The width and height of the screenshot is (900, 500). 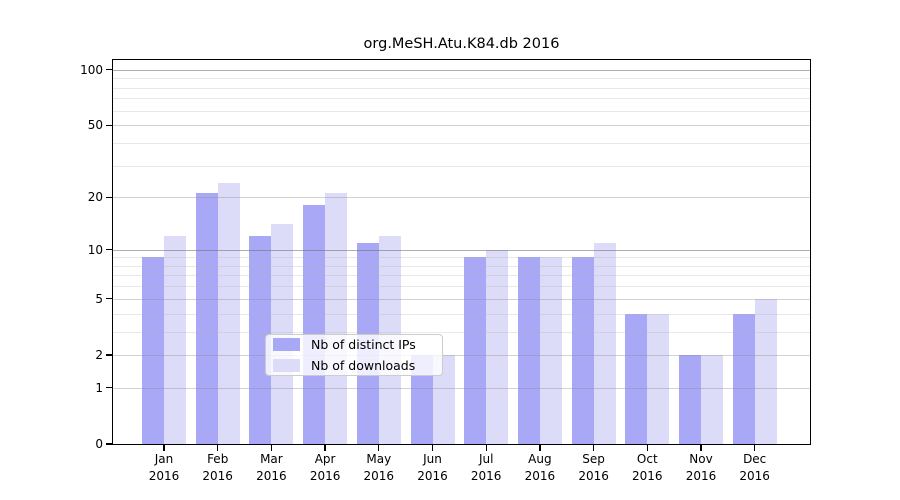 I want to click on y-tick-label-1: 1, so click(x=99, y=387).